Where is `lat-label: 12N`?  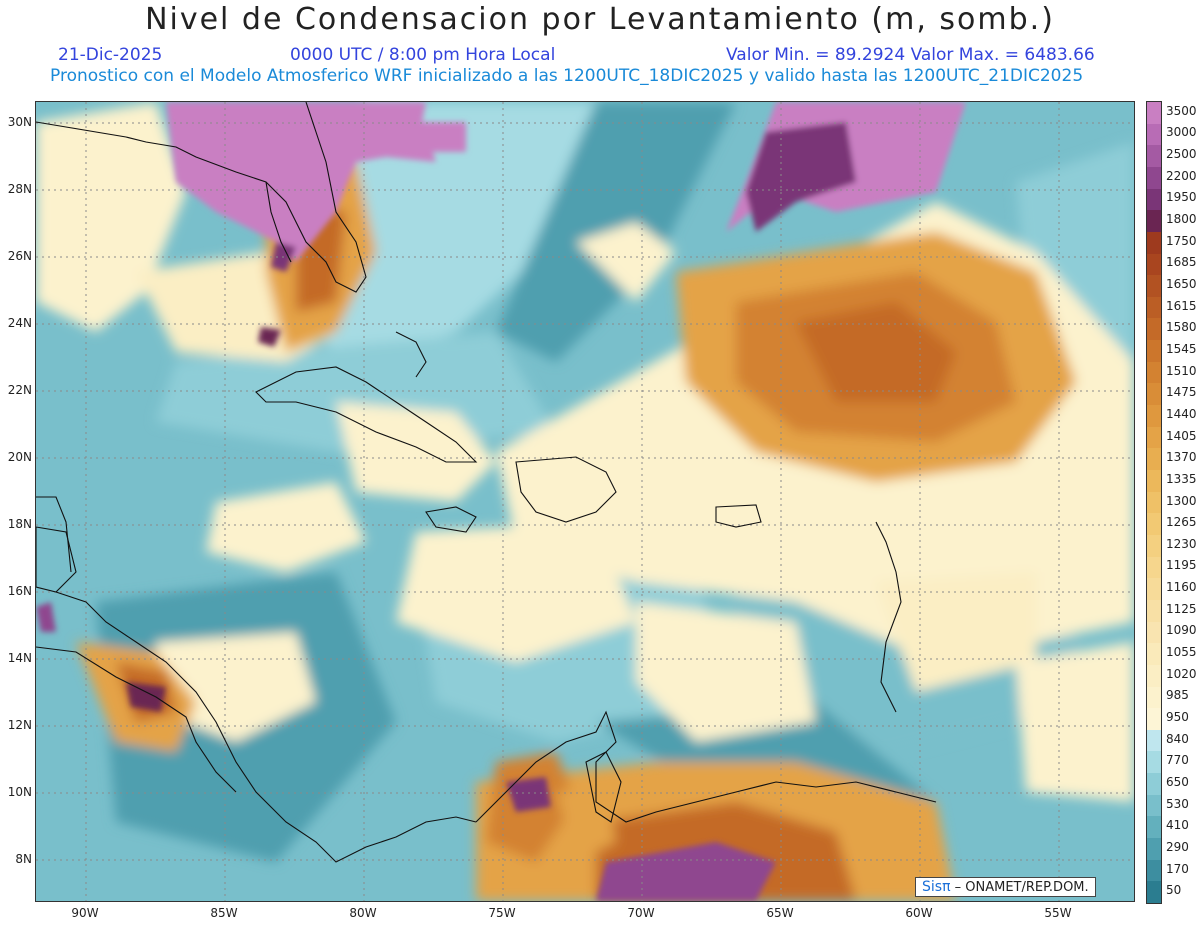
lat-label: 12N is located at coordinates (19, 725).